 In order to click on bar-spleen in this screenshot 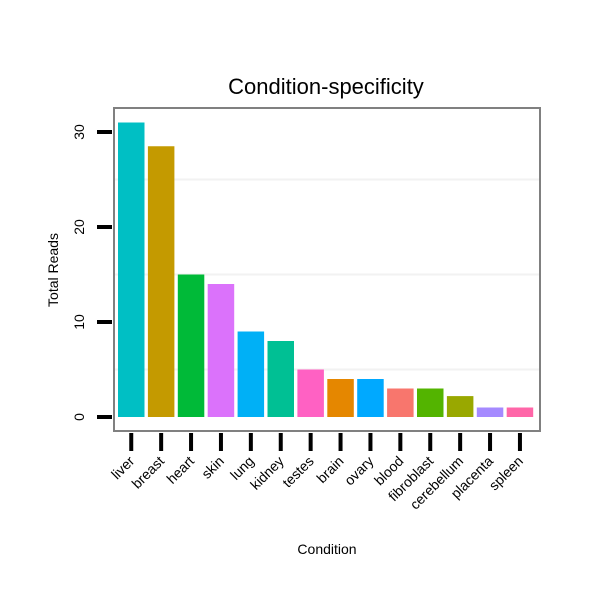, I will do `click(520, 412)`.